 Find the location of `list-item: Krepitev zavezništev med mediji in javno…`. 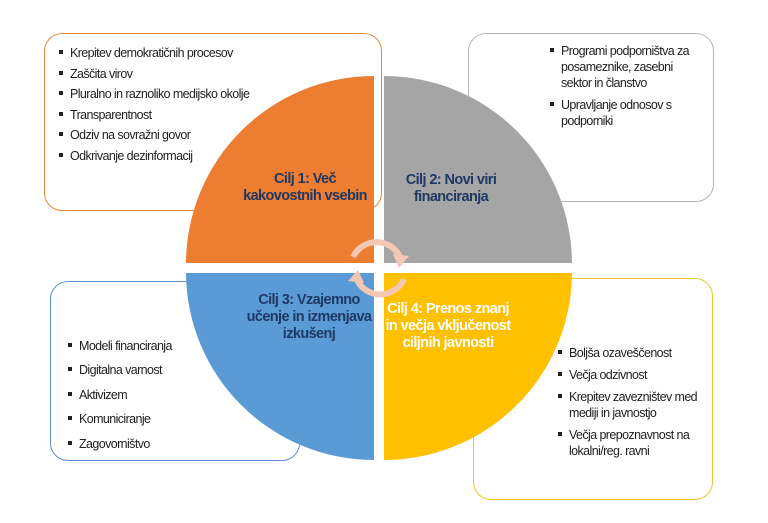

list-item: Krepitev zavezništev med mediji in javno… is located at coordinates (631, 405).